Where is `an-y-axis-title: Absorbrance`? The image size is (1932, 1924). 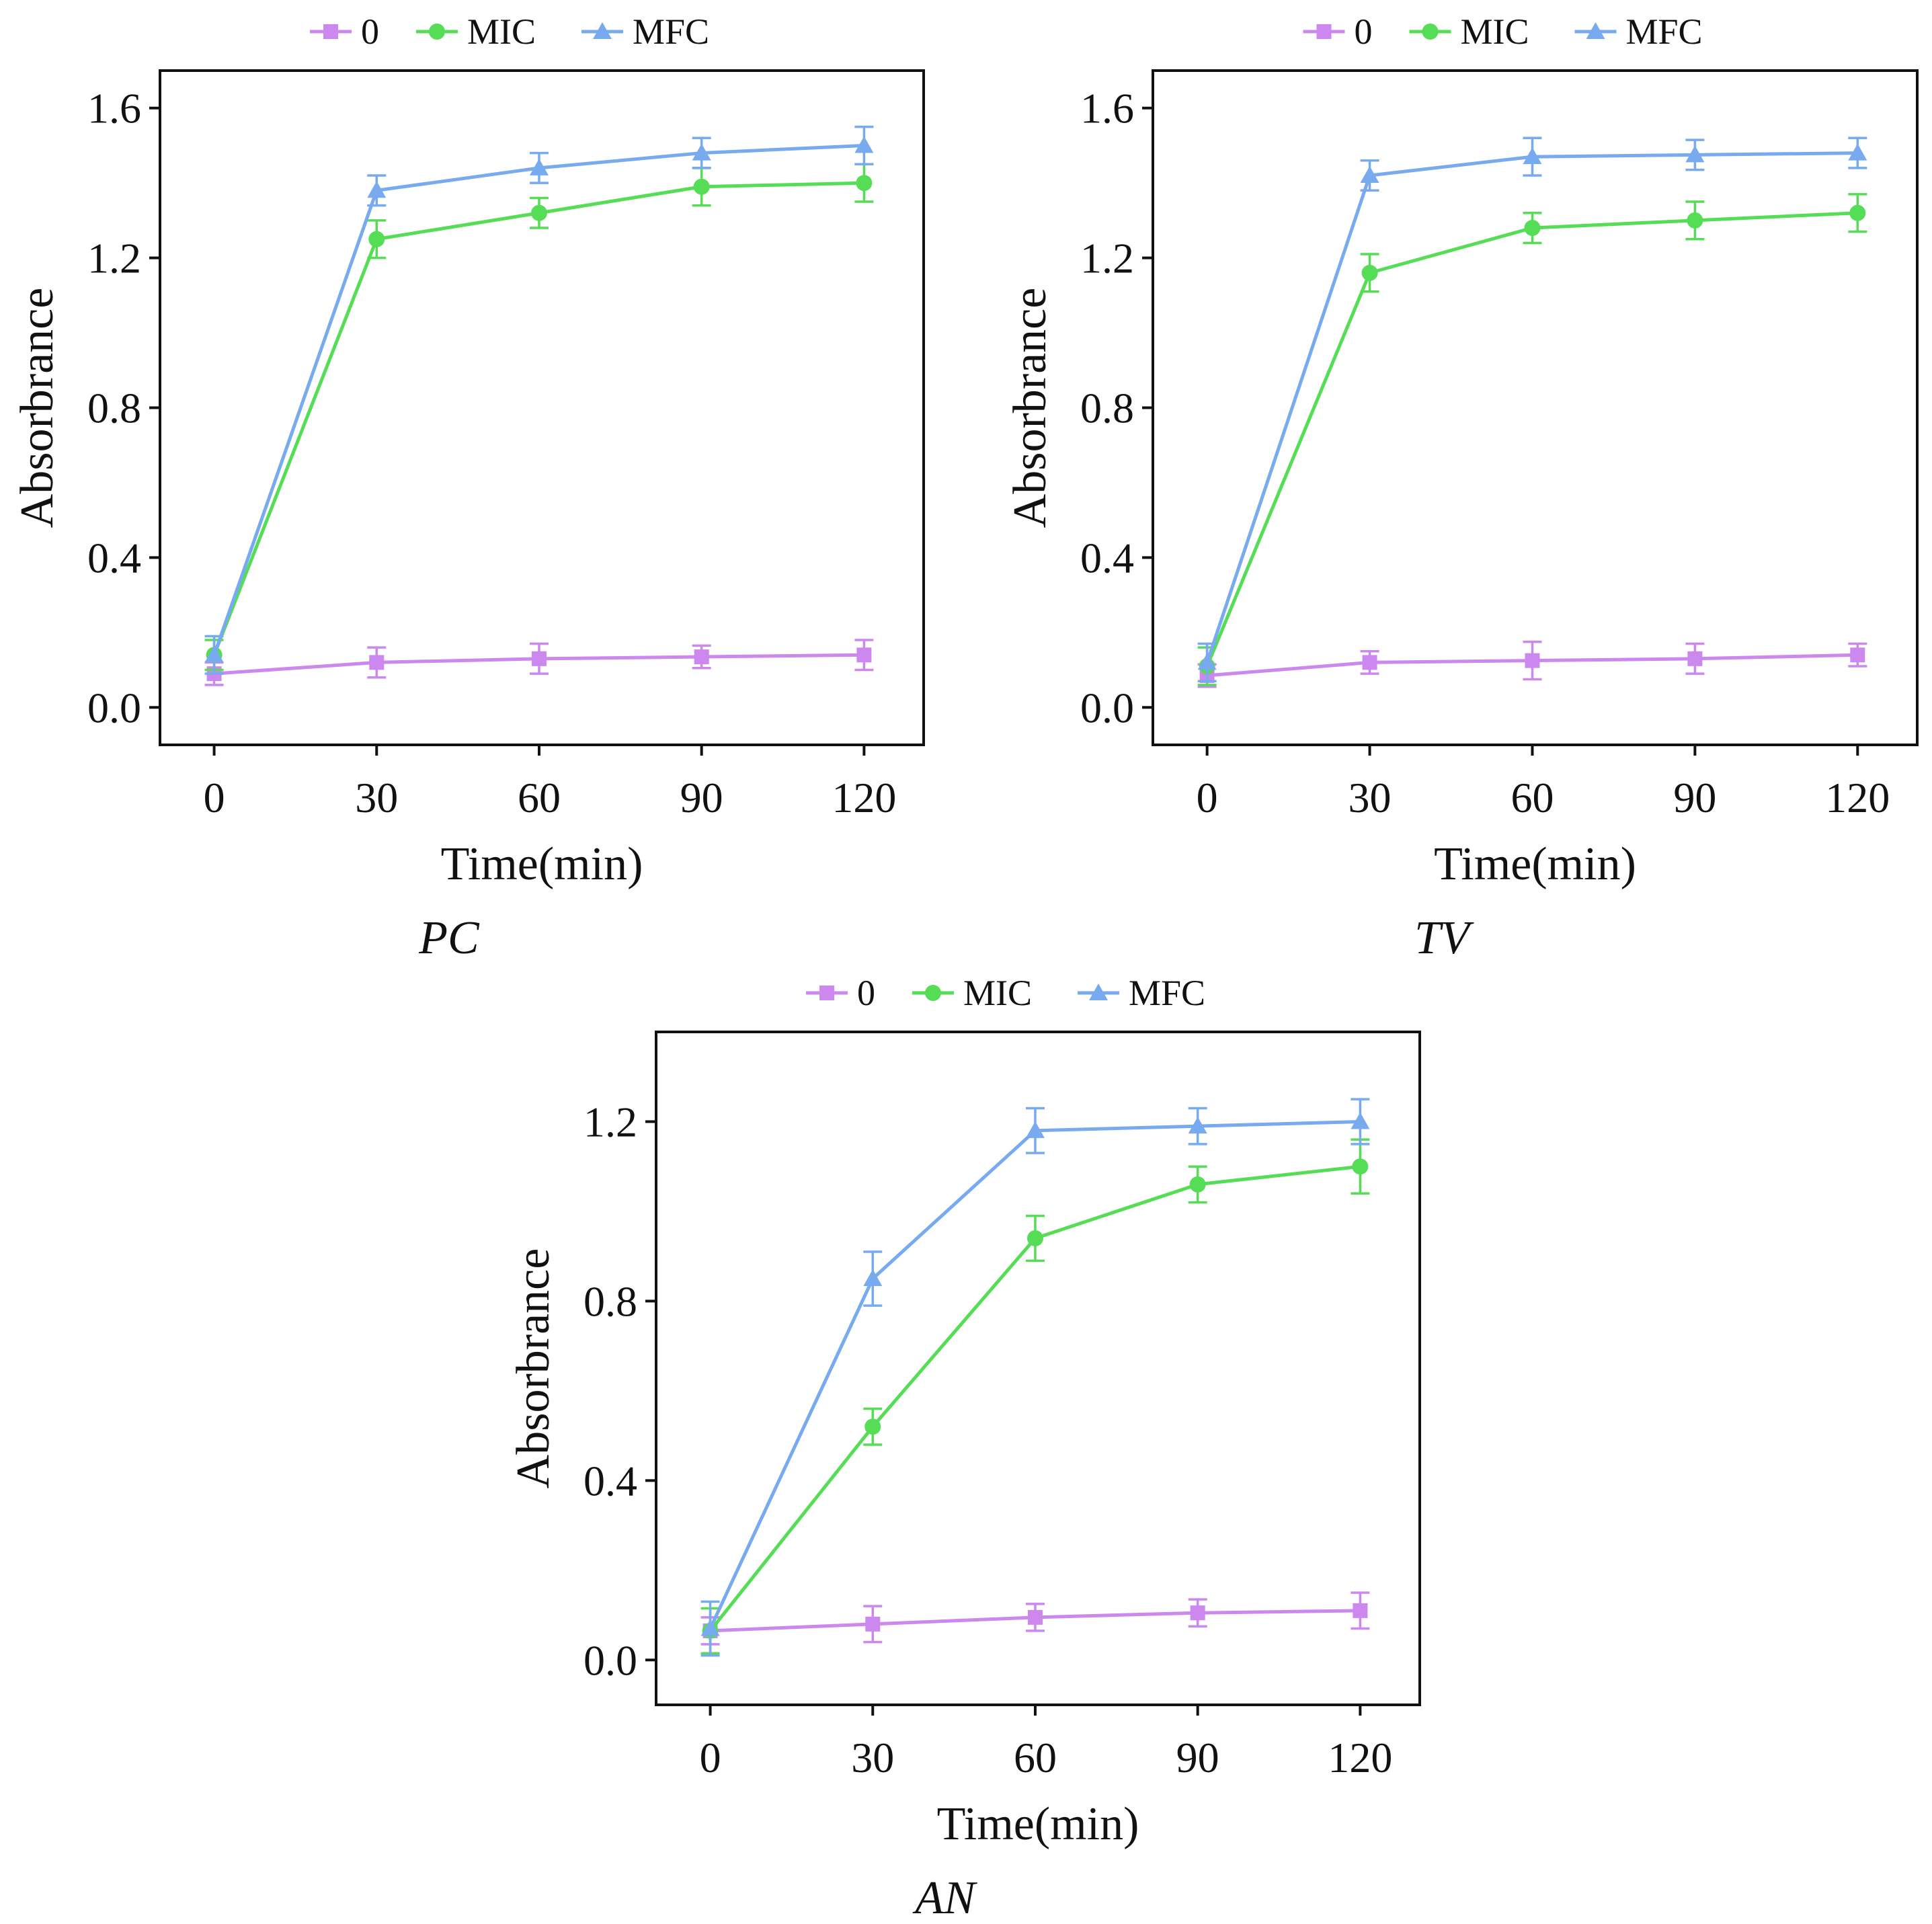
an-y-axis-title: Absorbrance is located at coordinates (533, 1369).